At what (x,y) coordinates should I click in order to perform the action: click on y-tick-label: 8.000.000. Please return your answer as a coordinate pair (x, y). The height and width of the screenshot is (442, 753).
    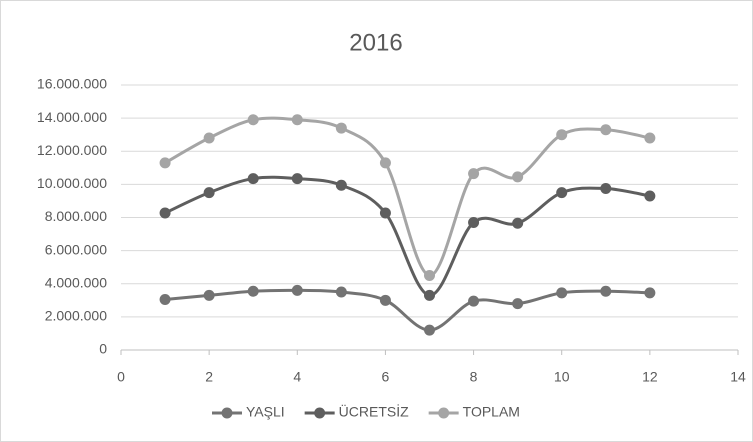
    Looking at the image, I should click on (76, 216).